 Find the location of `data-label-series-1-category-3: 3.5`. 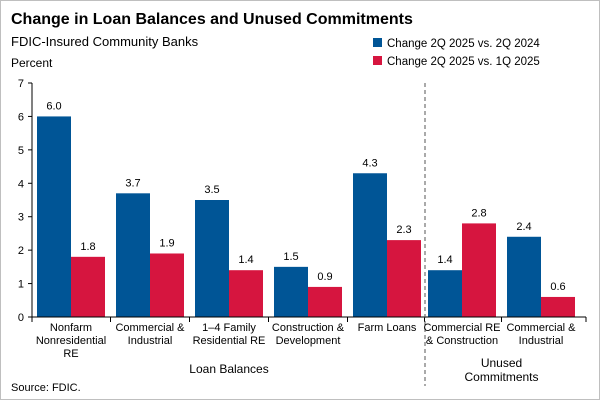

data-label-series-1-category-3: 3.5 is located at coordinates (211, 190).